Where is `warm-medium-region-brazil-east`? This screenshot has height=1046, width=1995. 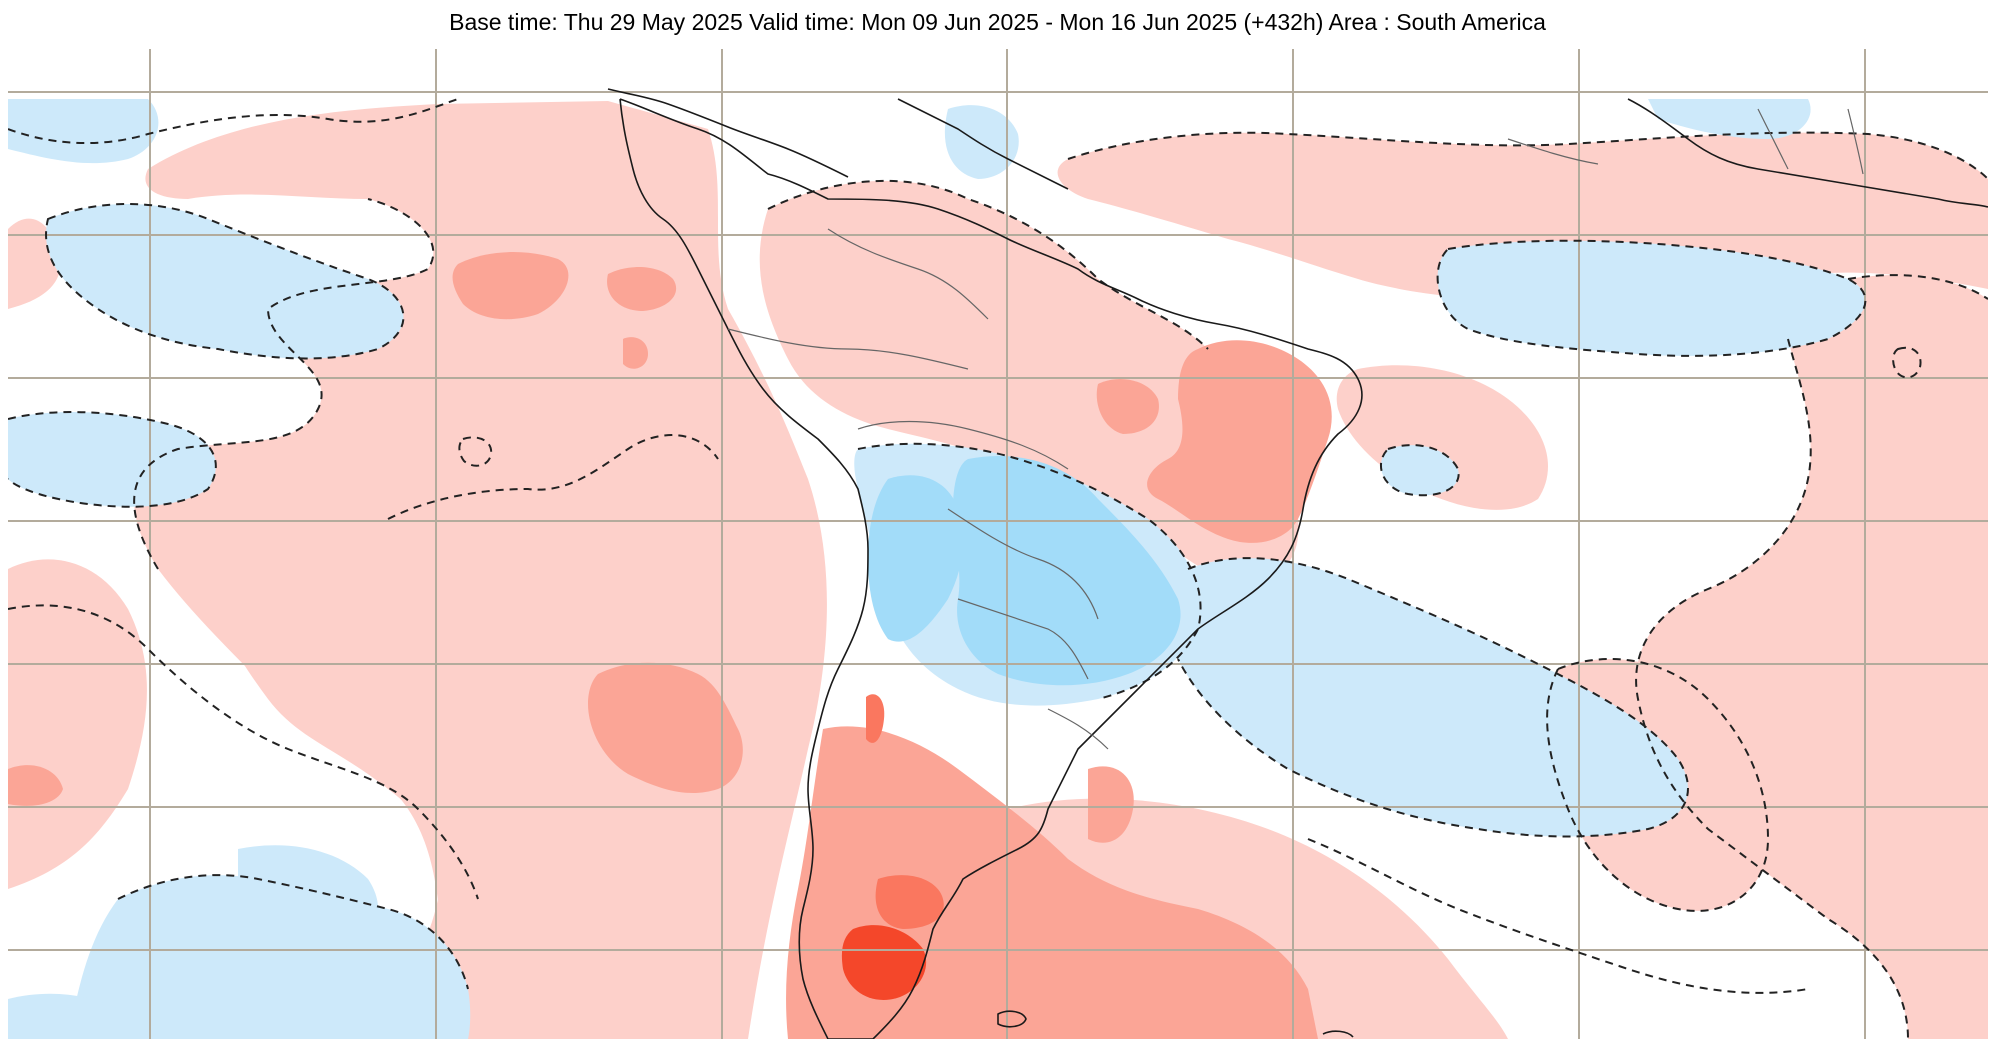 warm-medium-region-brazil-east is located at coordinates (1239, 441).